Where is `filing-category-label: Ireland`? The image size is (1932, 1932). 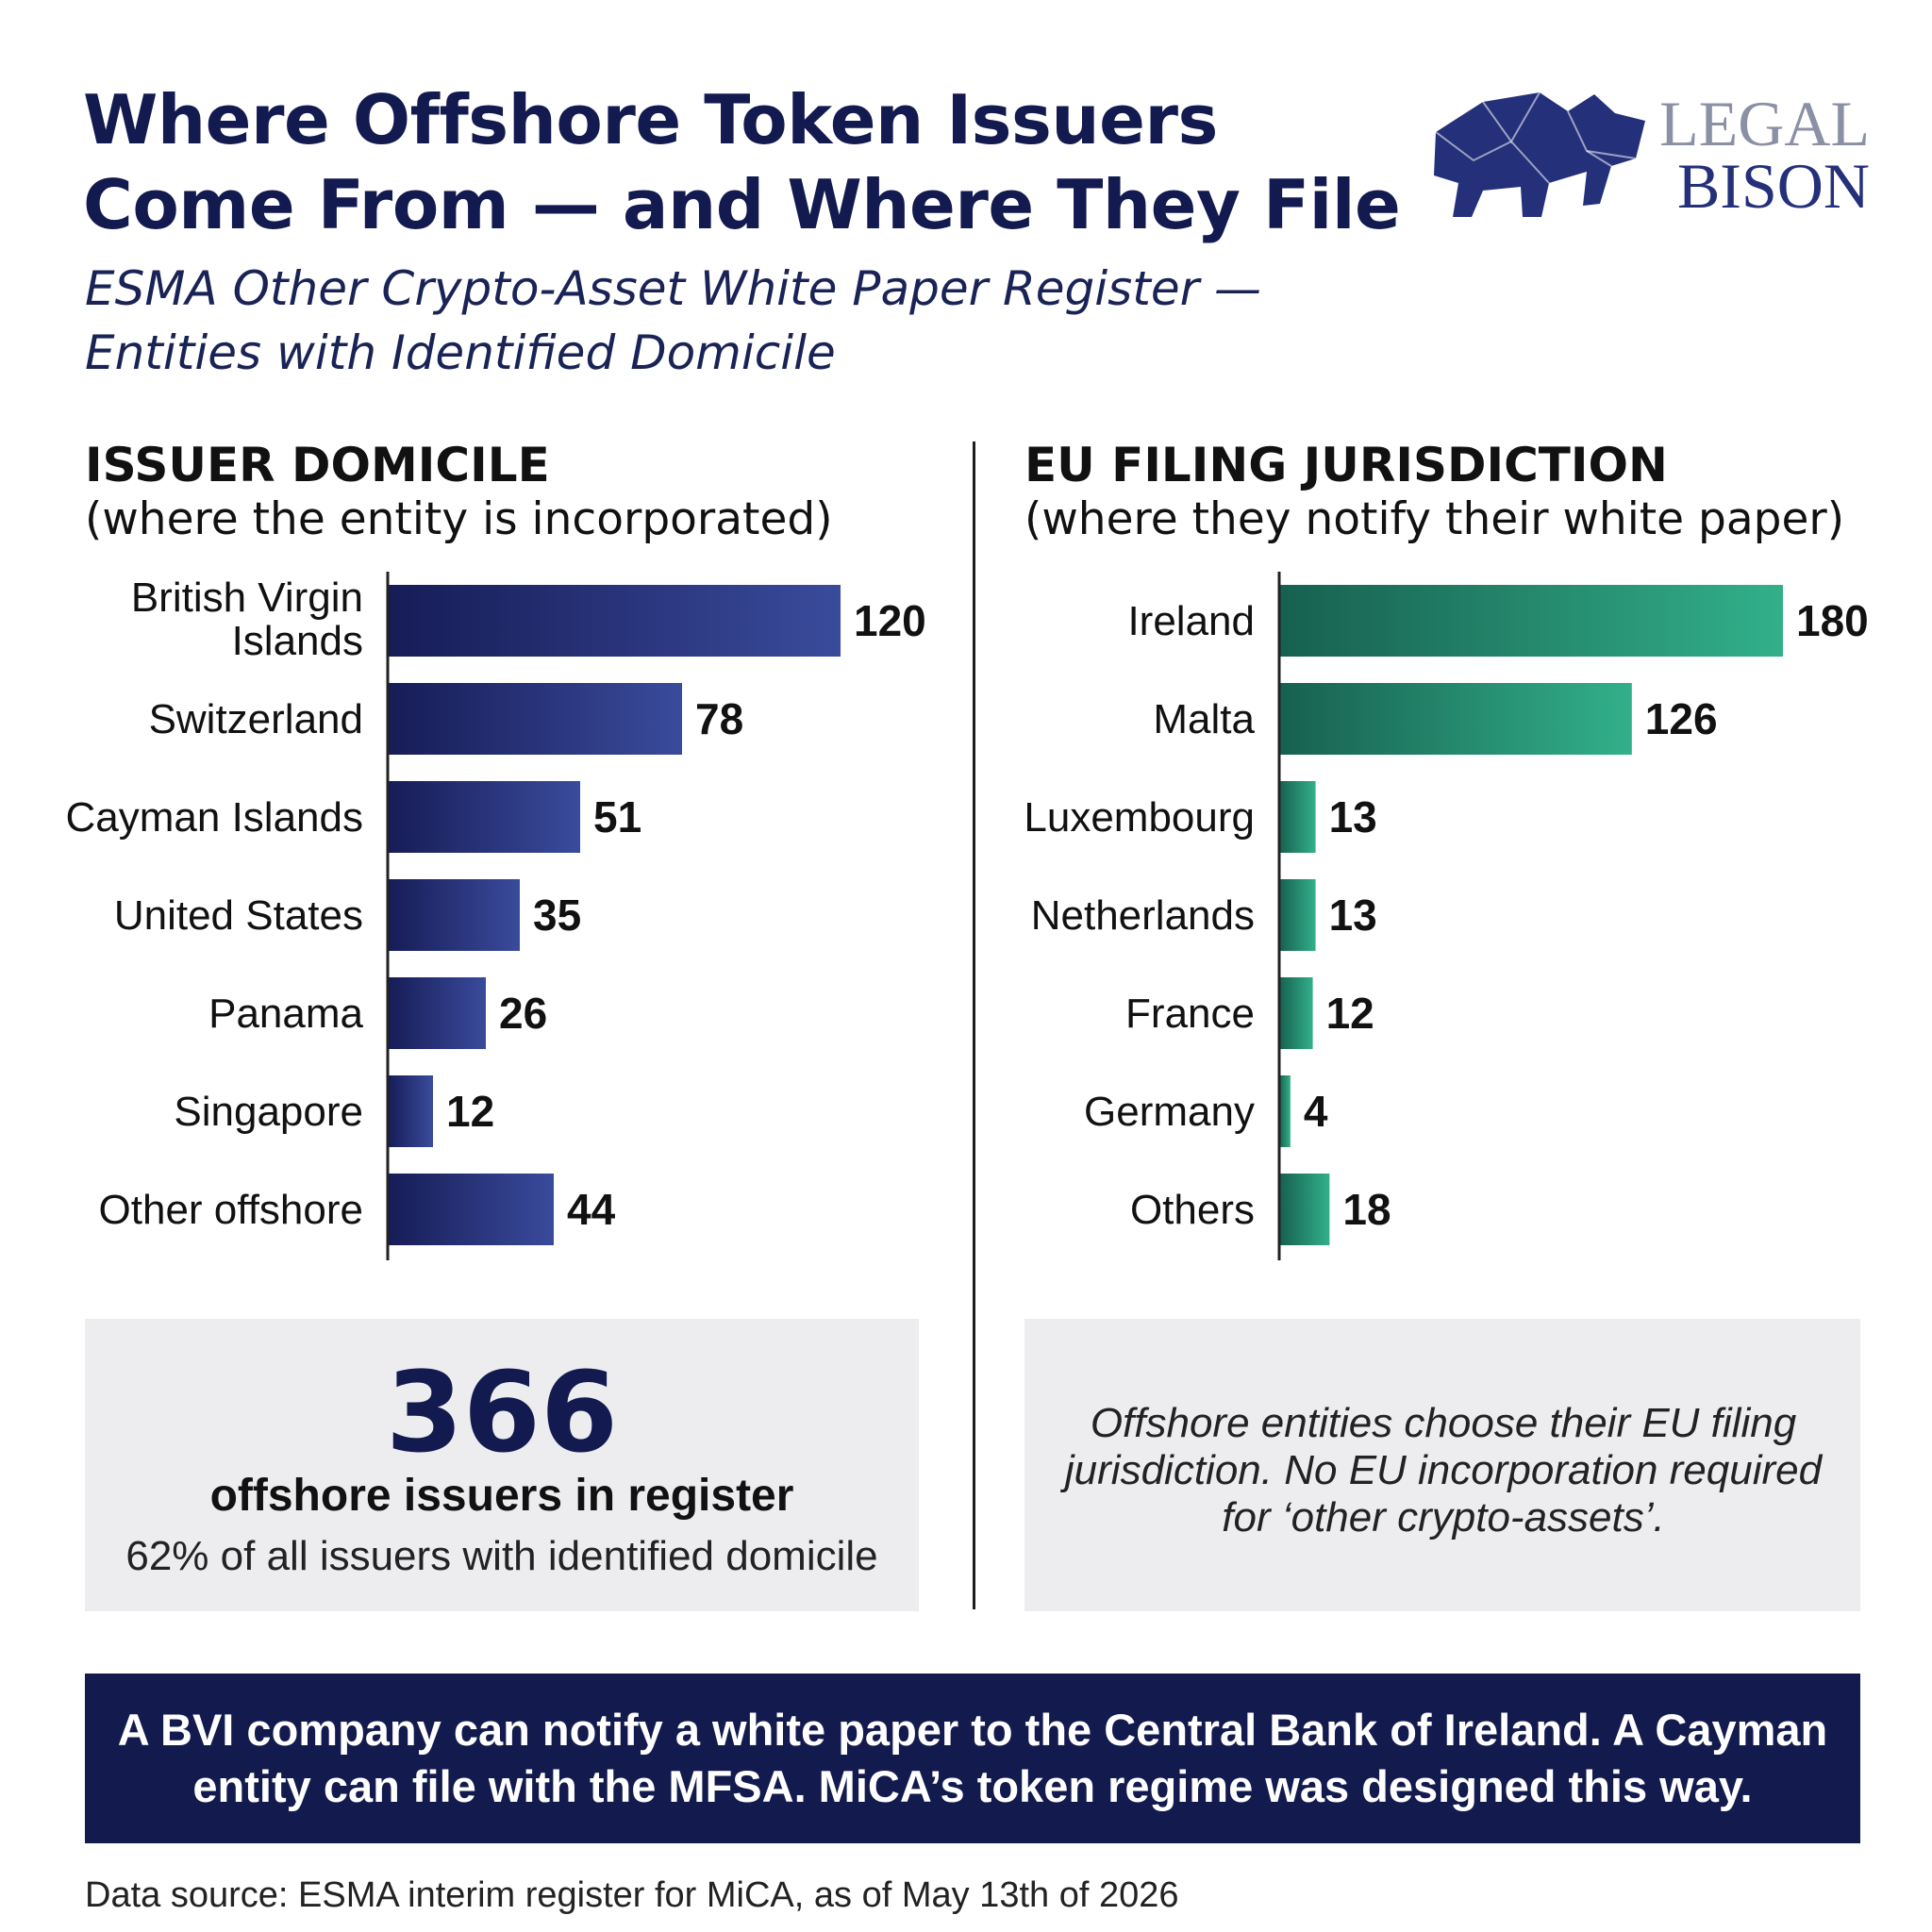
filing-category-label: Ireland is located at coordinates (1191, 621).